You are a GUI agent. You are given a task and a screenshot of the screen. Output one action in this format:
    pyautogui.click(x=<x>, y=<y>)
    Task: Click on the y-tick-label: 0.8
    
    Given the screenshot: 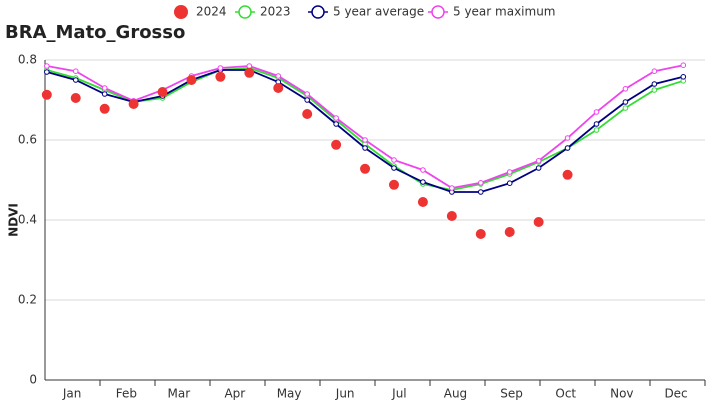 What is the action you would take?
    pyautogui.click(x=27, y=60)
    